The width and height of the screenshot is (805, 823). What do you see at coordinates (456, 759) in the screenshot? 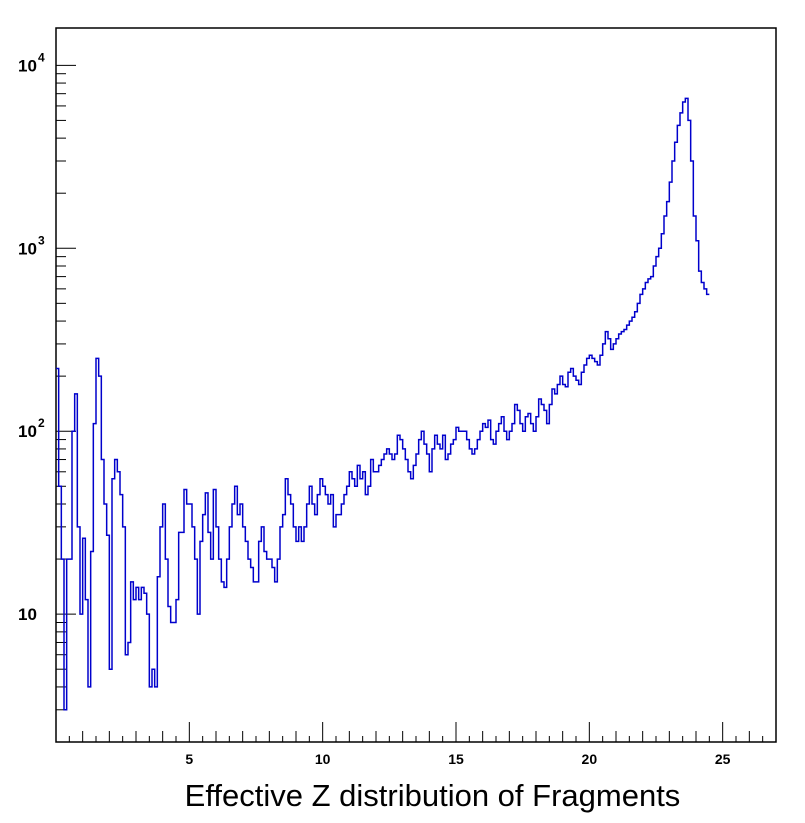
I see `x-tick-label: 15` at bounding box center [456, 759].